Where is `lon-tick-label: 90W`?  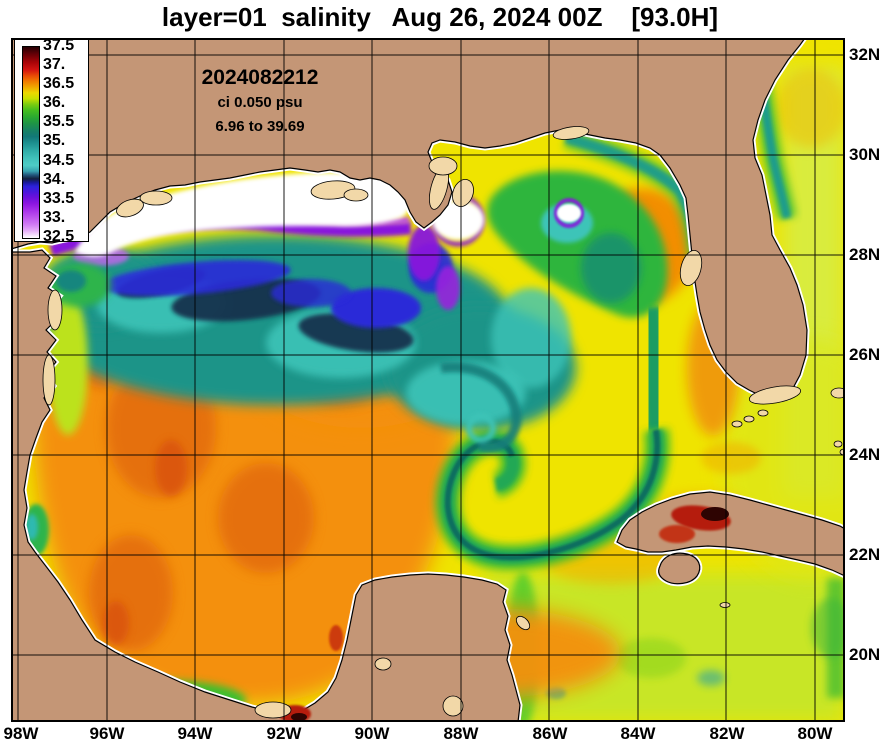
lon-tick-label: 90W is located at coordinates (372, 733).